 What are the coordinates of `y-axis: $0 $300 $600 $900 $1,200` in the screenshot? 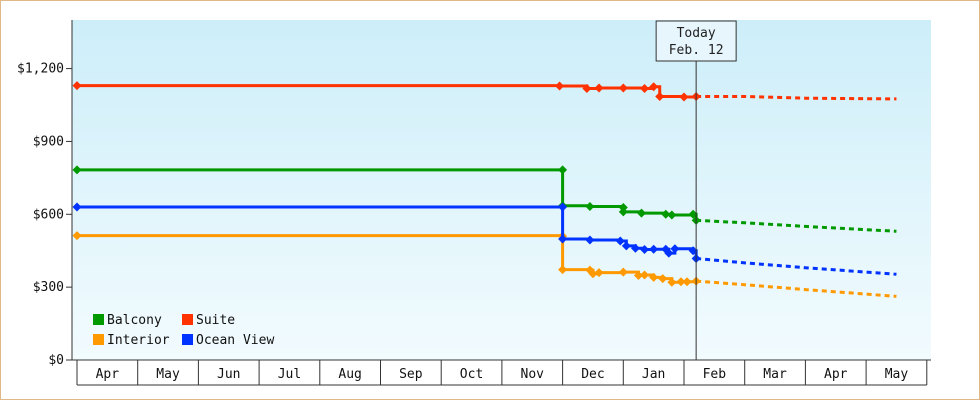 It's located at (45, 194).